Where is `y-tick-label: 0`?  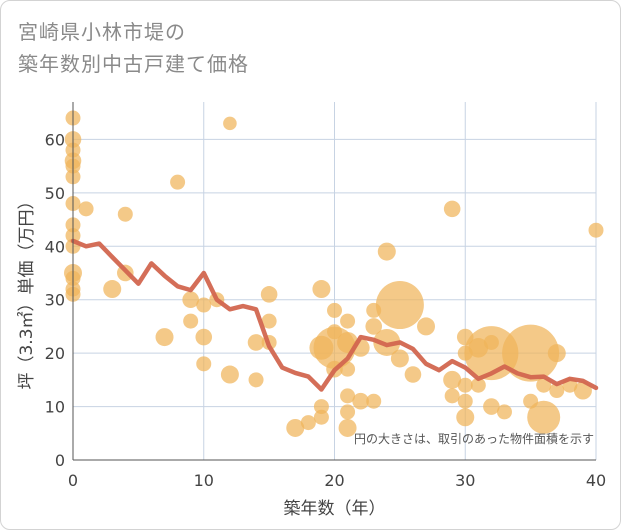 y-tick-label: 0 is located at coordinates (60, 460).